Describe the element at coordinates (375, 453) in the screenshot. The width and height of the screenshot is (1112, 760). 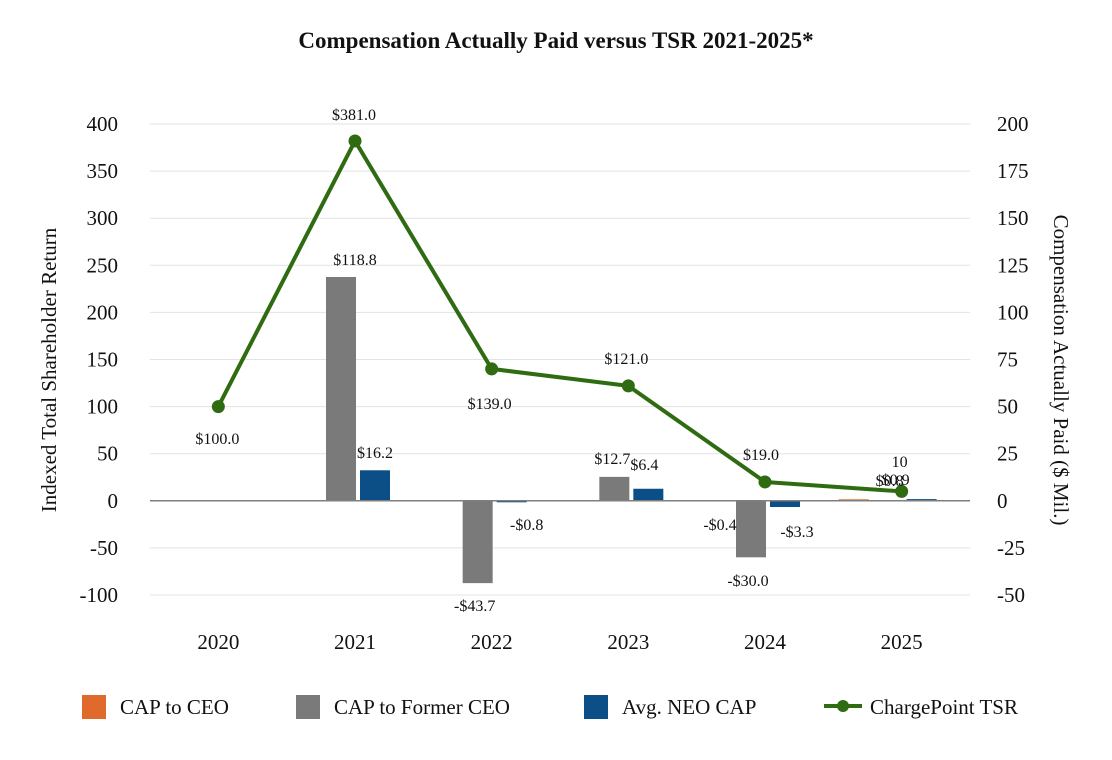
I see `bar-data-label: $16.2` at that location.